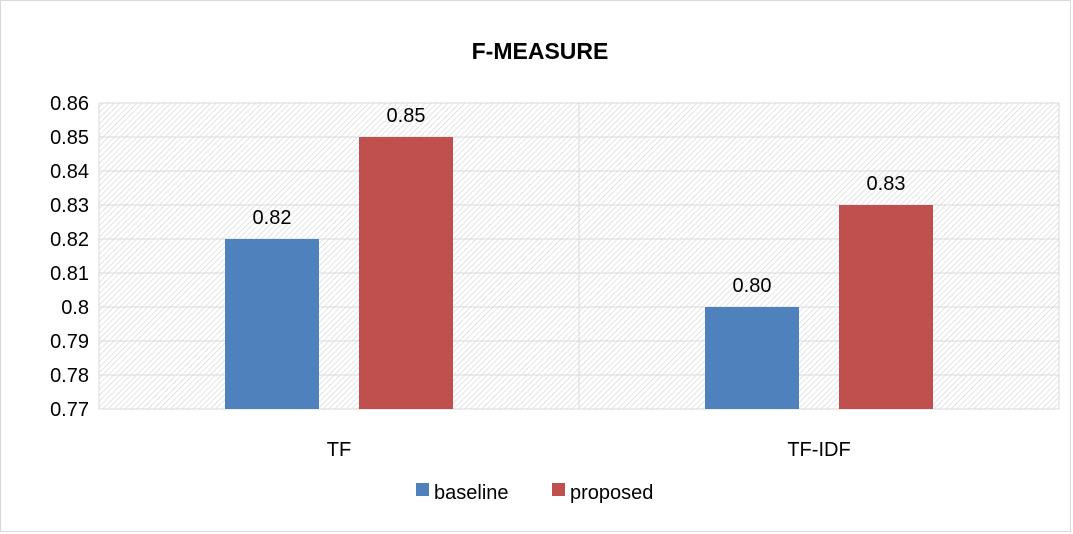 The image size is (1073, 534). I want to click on y-tick-label: 0.8, so click(75, 308).